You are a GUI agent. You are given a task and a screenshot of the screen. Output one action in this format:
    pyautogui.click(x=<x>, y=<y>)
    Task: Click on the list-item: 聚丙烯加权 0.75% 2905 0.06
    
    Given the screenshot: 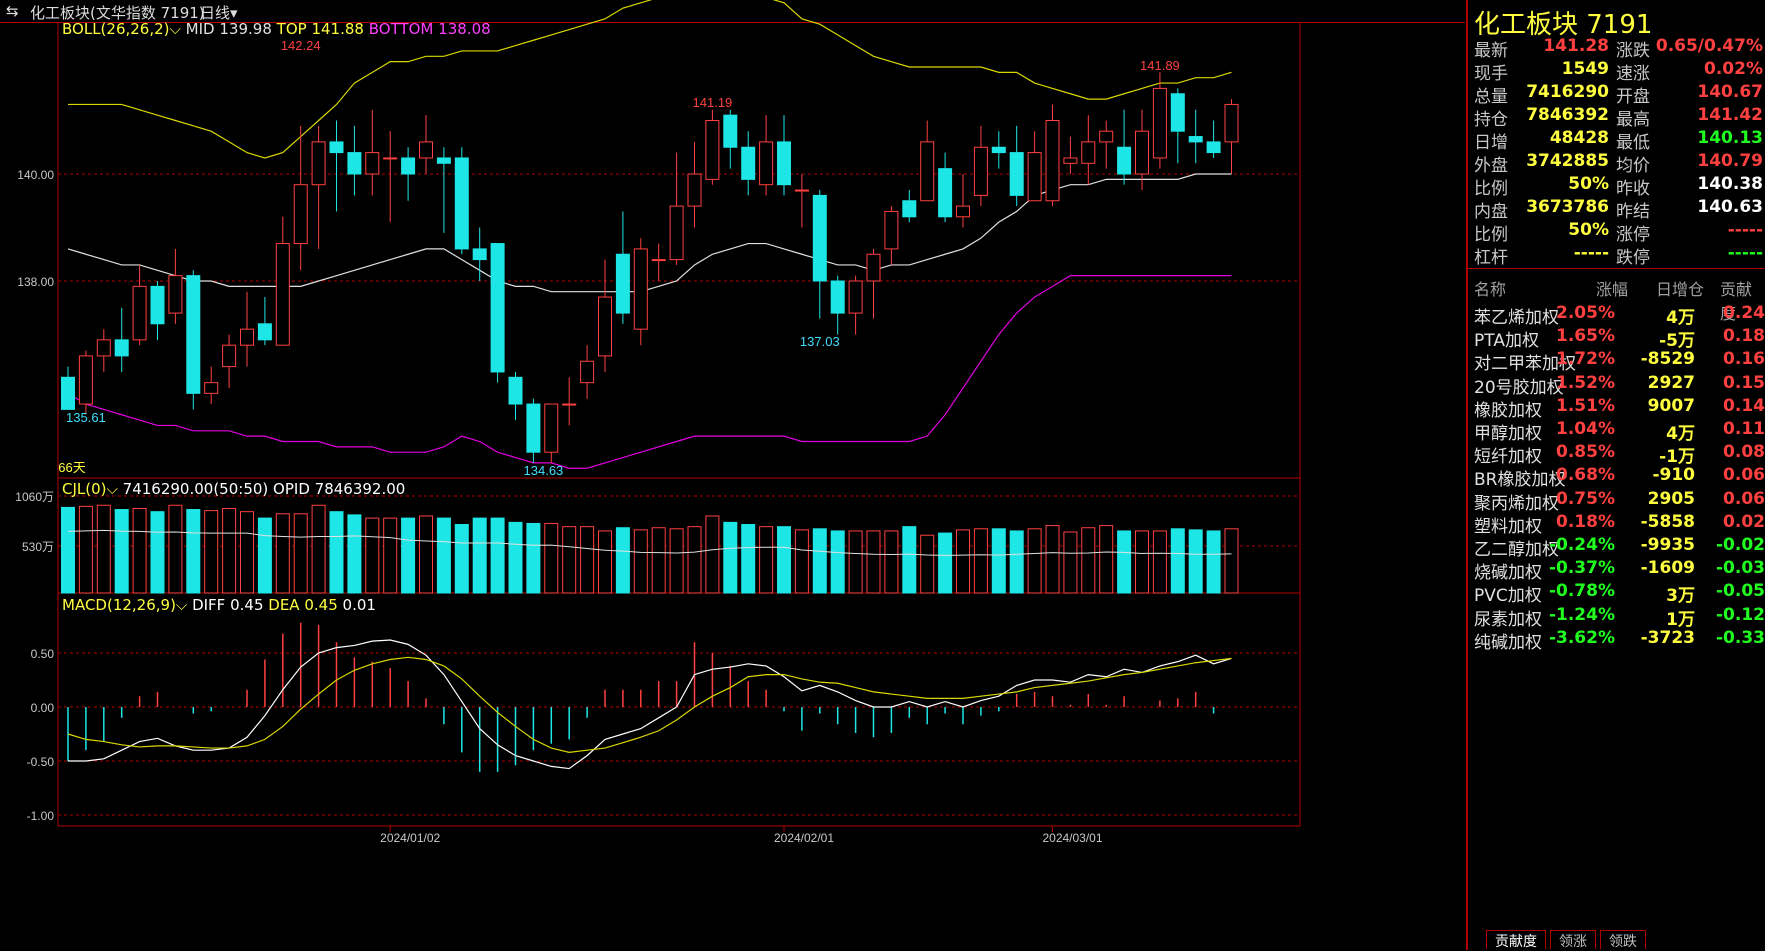 What is the action you would take?
    pyautogui.click(x=1616, y=500)
    